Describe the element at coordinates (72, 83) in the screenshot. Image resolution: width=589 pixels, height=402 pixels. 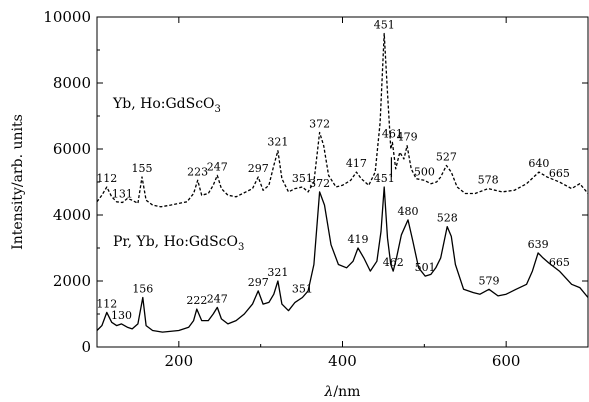
I see `y-tick-label: 8000` at that location.